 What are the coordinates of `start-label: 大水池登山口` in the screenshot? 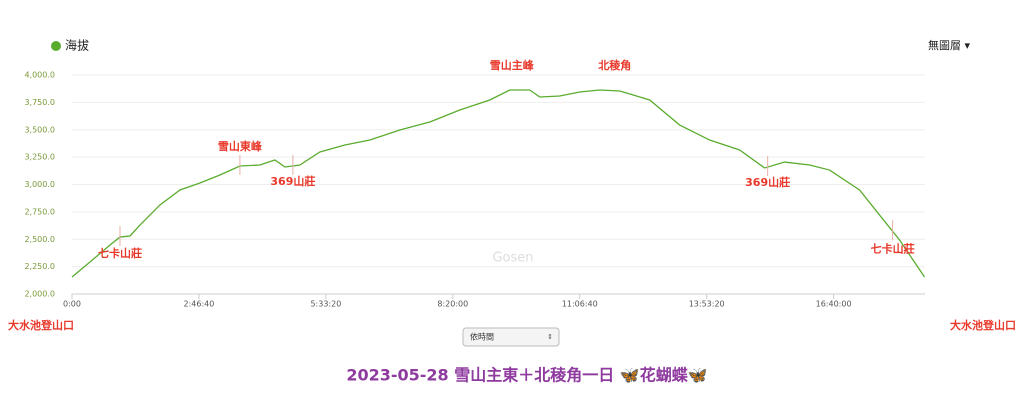 It's located at (41, 325).